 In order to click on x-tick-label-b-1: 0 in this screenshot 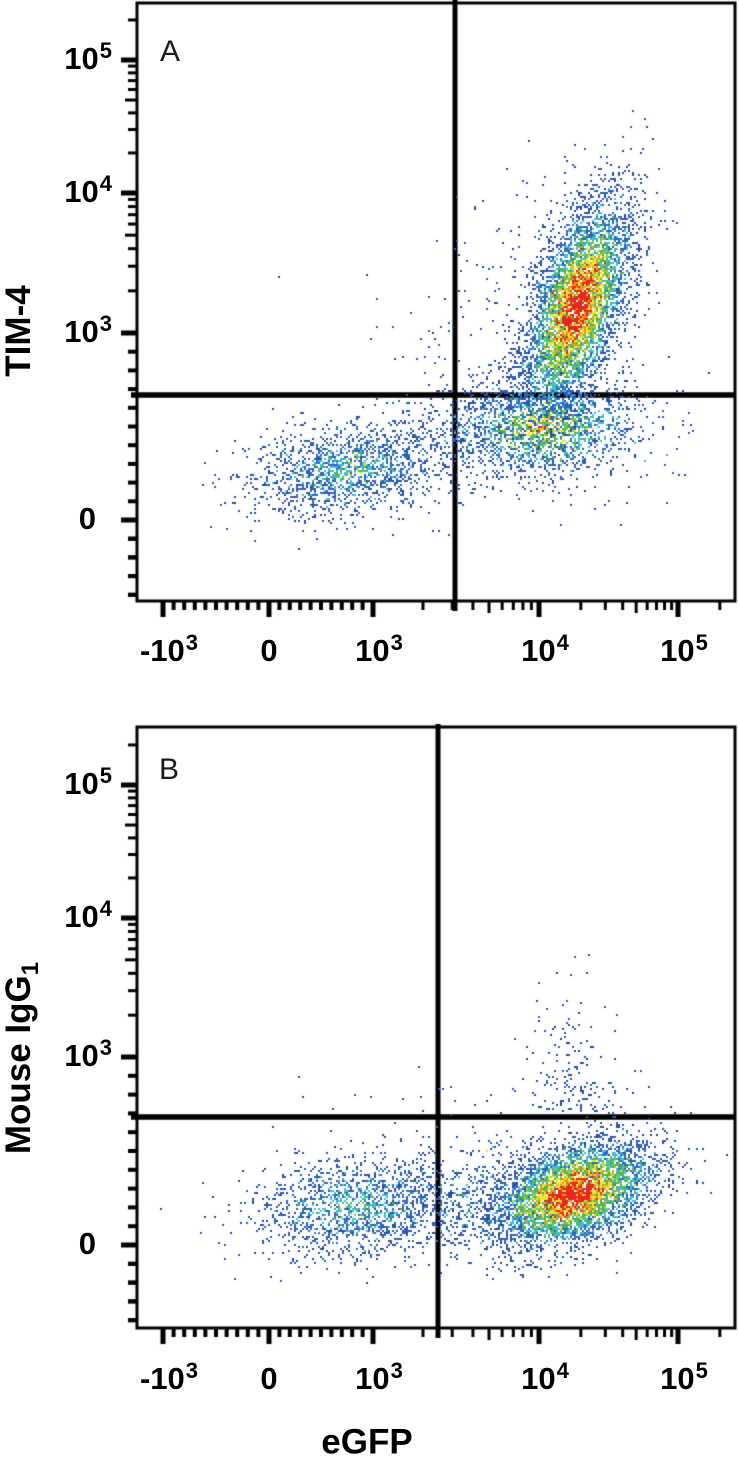, I will do `click(269, 1378)`.